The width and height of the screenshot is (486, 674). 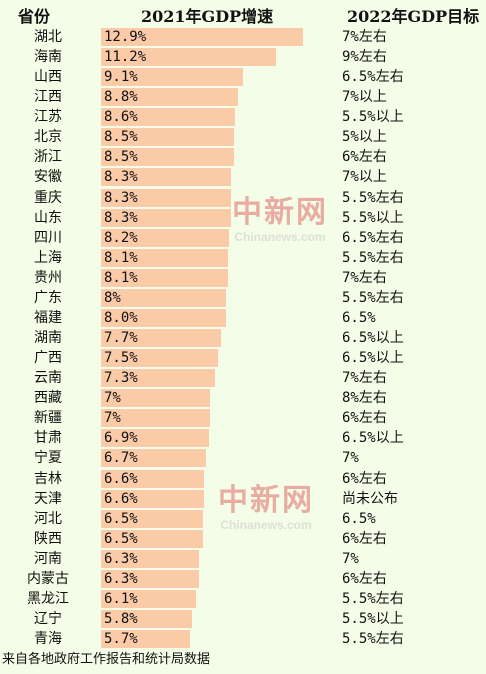 What do you see at coordinates (48, 97) in the screenshot?
I see `province-label: 江西` at bounding box center [48, 97].